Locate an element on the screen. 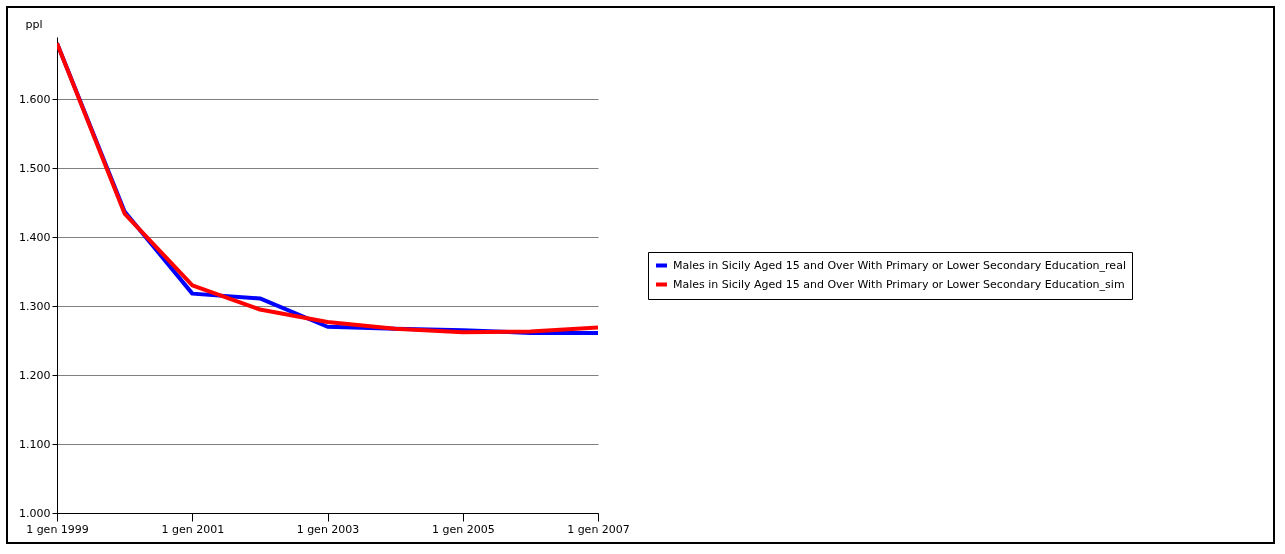 The height and width of the screenshot is (554, 1285). x-tick-label: 1 gen 2007 is located at coordinates (598, 529).